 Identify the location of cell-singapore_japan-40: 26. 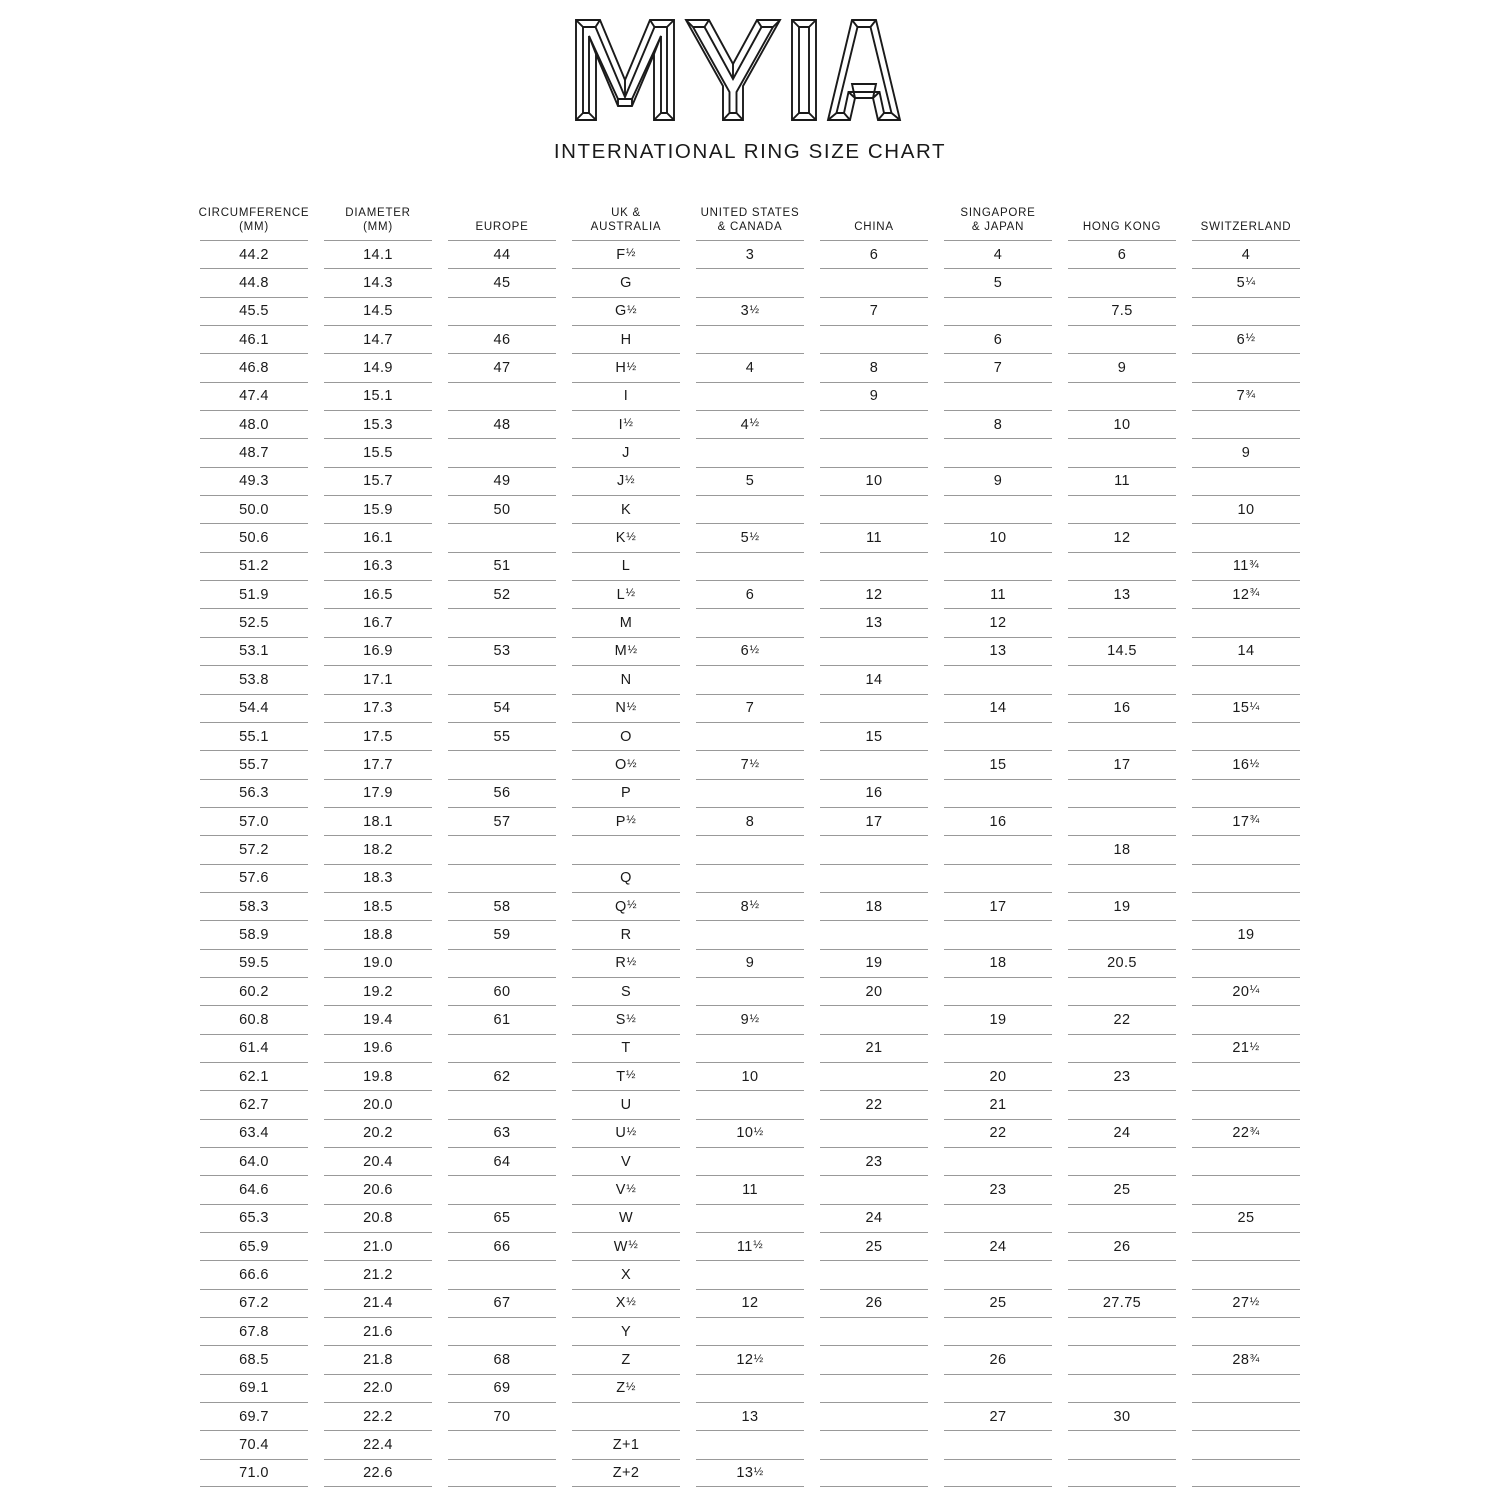
(998, 1359).